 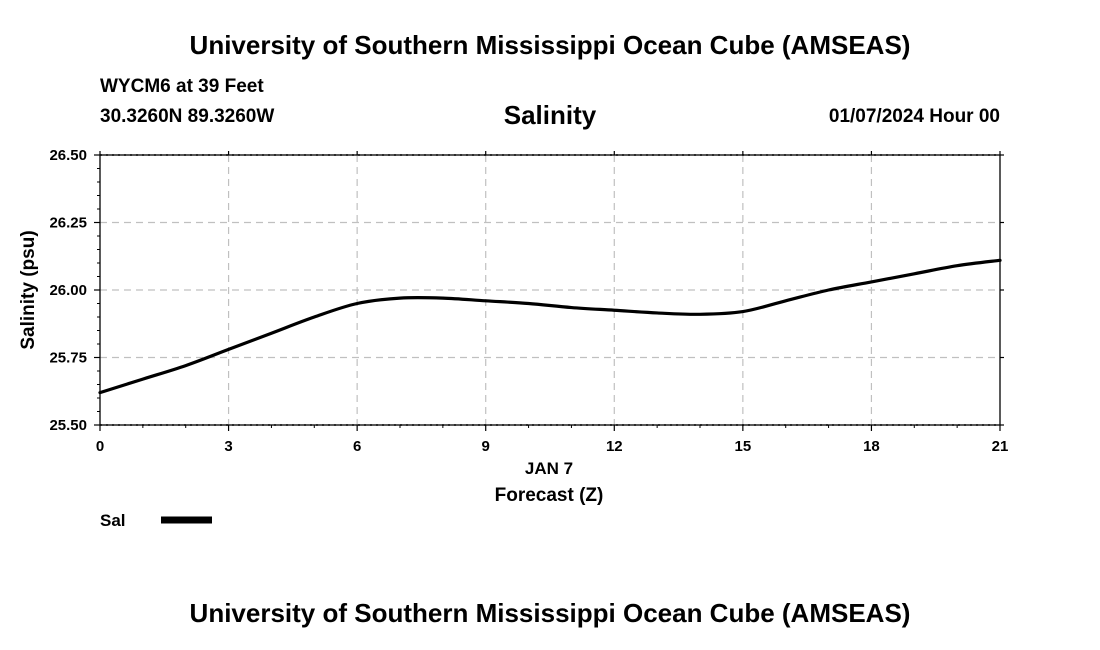 What do you see at coordinates (156, 520) in the screenshot?
I see `legend: Sal` at bounding box center [156, 520].